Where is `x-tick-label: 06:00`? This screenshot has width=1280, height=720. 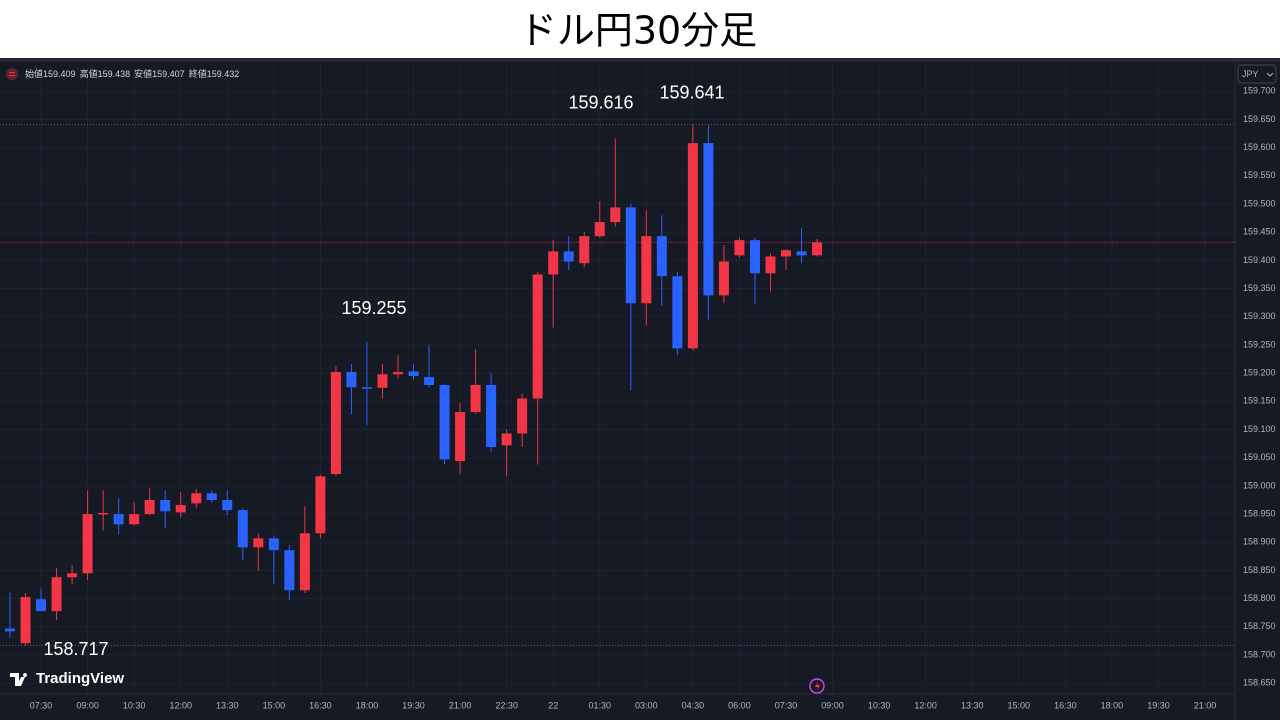 x-tick-label: 06:00 is located at coordinates (739, 705).